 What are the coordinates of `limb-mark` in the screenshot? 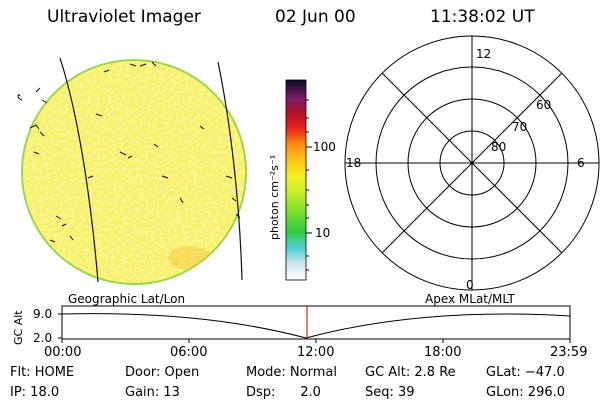 It's located at (20, 97).